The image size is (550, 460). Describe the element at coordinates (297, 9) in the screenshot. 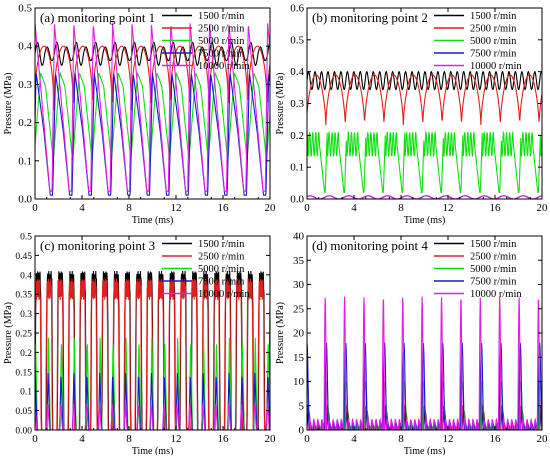

I see `y-tick-label: 0.6` at that location.